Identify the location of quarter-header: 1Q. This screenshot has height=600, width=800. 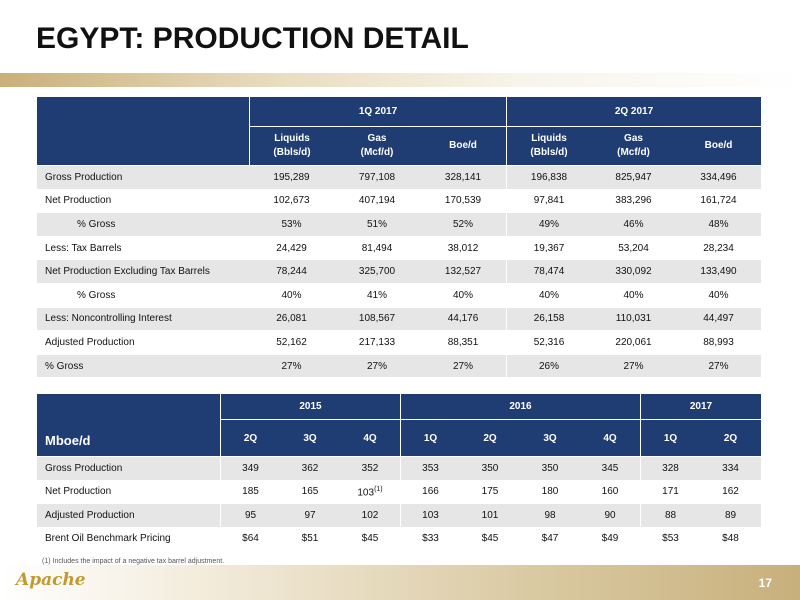
(430, 438).